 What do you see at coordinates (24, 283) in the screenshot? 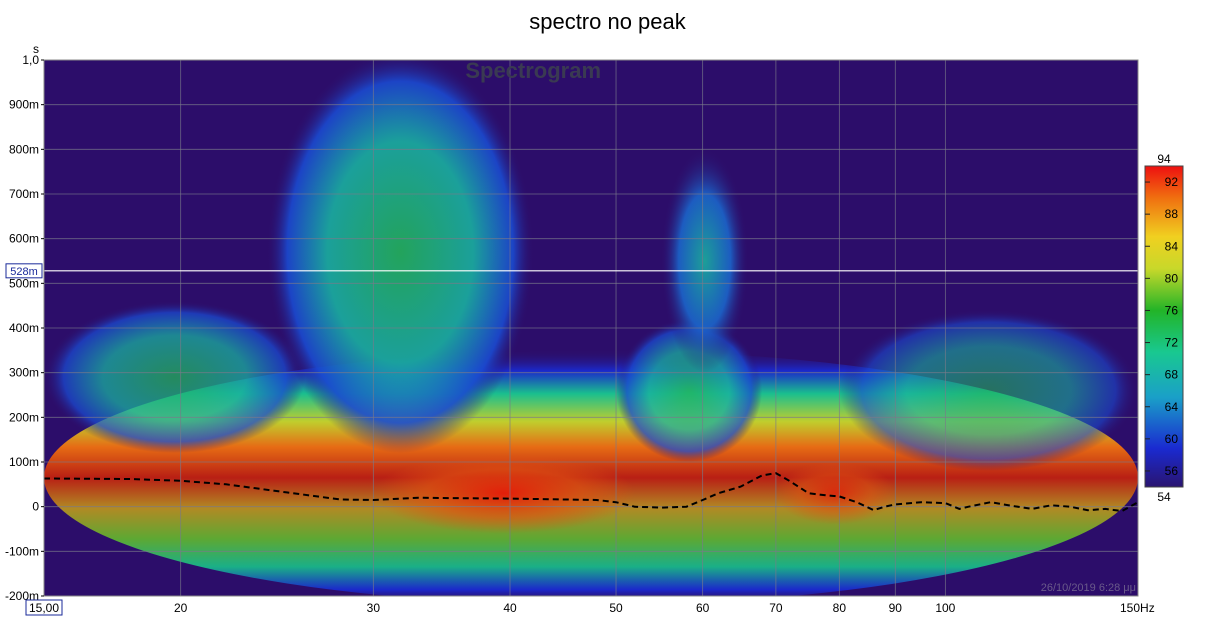
I see `y-tick-label: 500m` at bounding box center [24, 283].